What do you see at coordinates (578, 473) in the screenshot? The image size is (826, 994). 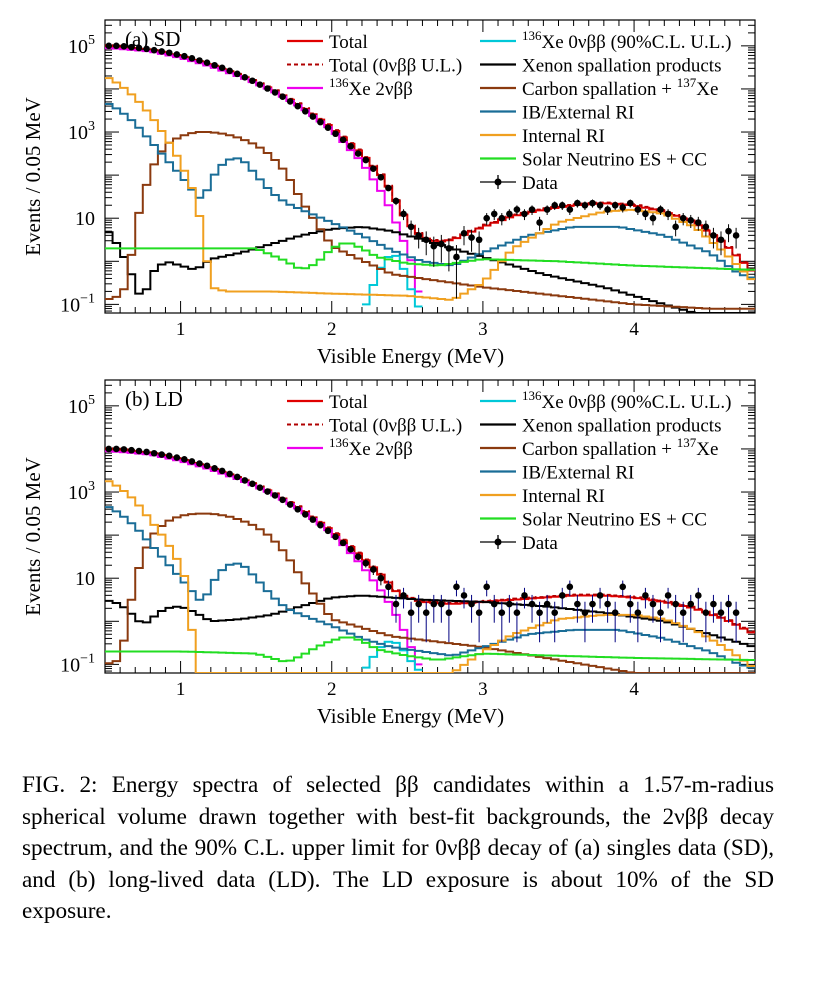 I see `legend-text: IB/External RI` at bounding box center [578, 473].